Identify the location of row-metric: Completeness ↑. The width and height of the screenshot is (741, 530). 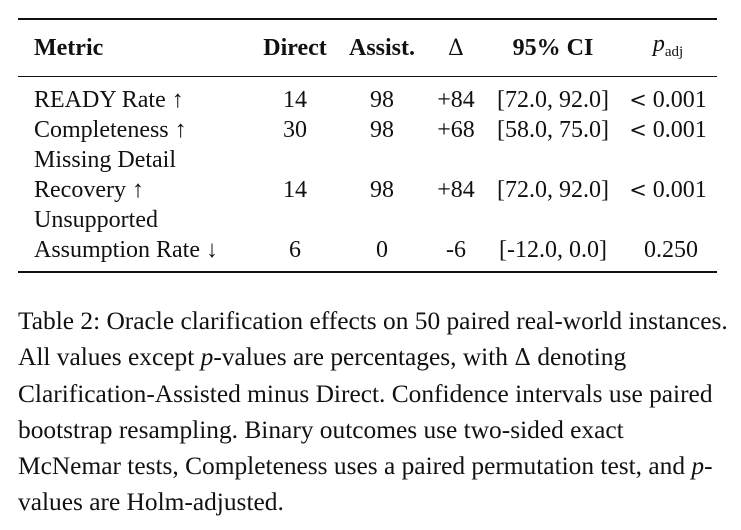
(110, 130).